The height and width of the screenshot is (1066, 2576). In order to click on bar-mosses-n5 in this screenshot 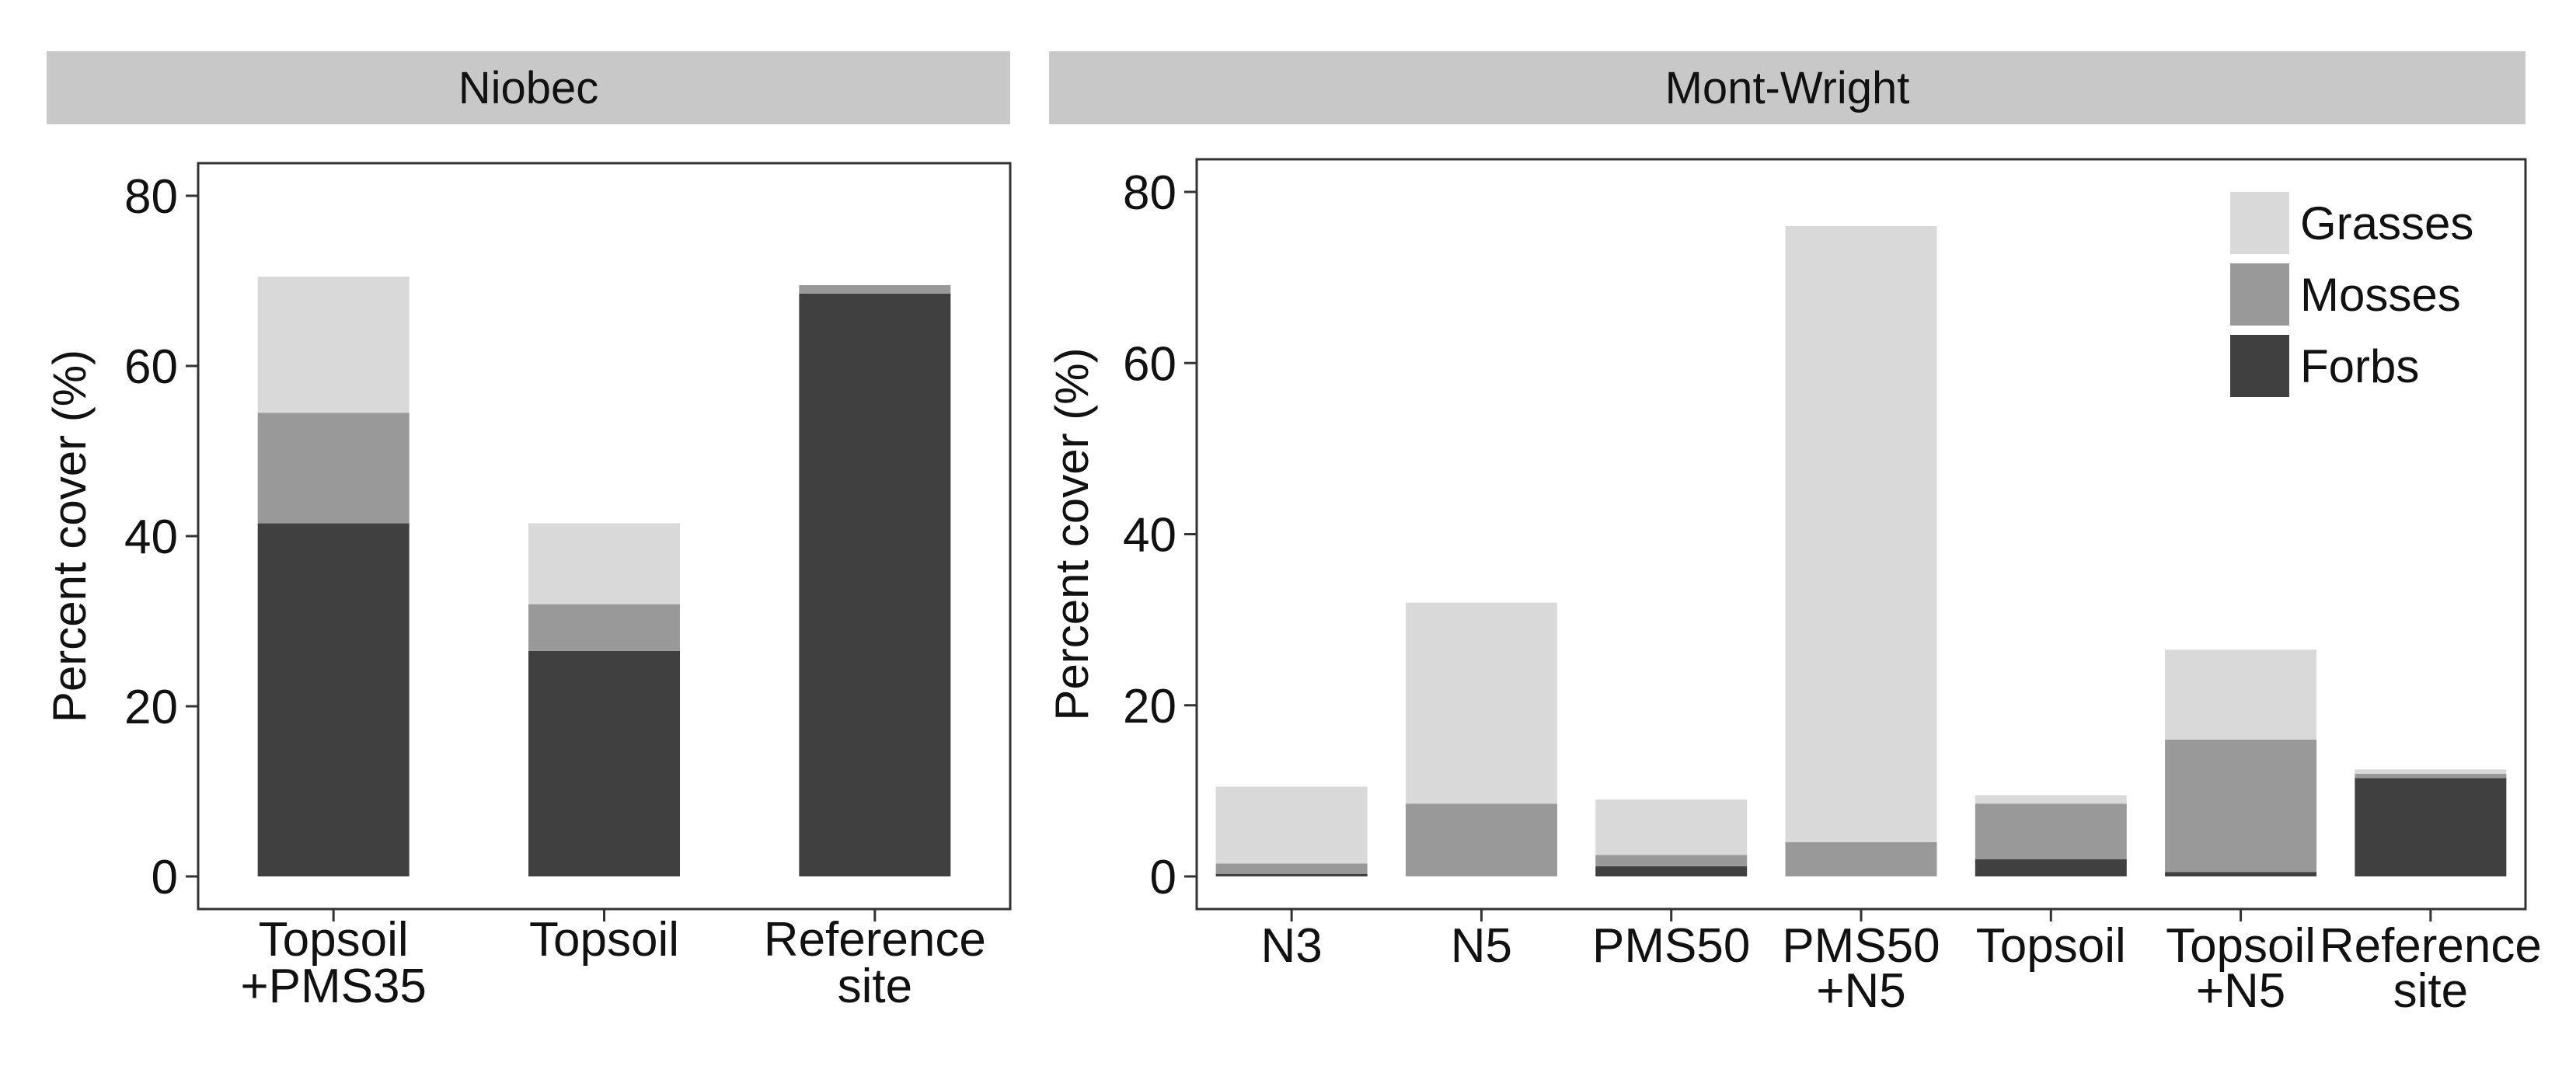, I will do `click(1481, 839)`.